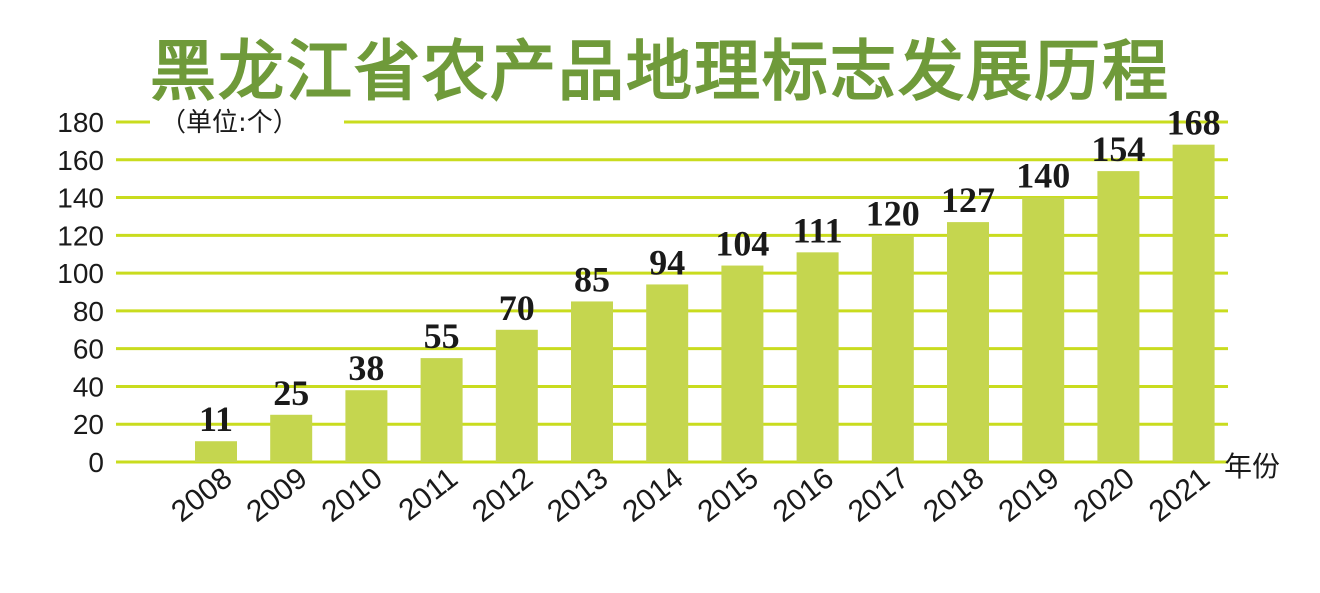  What do you see at coordinates (660, 71) in the screenshot?
I see `chart-title: 黑龙江省农产品地理标志发展历程` at bounding box center [660, 71].